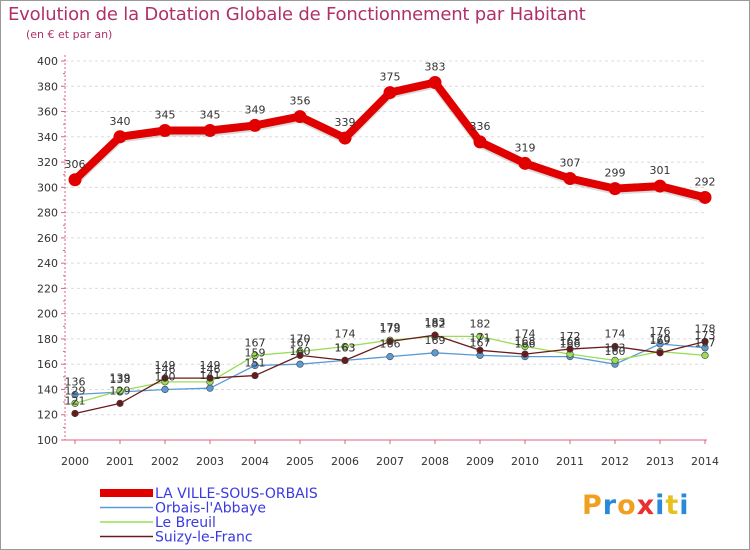 Image resolution: width=750 pixels, height=550 pixels. I want to click on data-label: 340, so click(120, 121).